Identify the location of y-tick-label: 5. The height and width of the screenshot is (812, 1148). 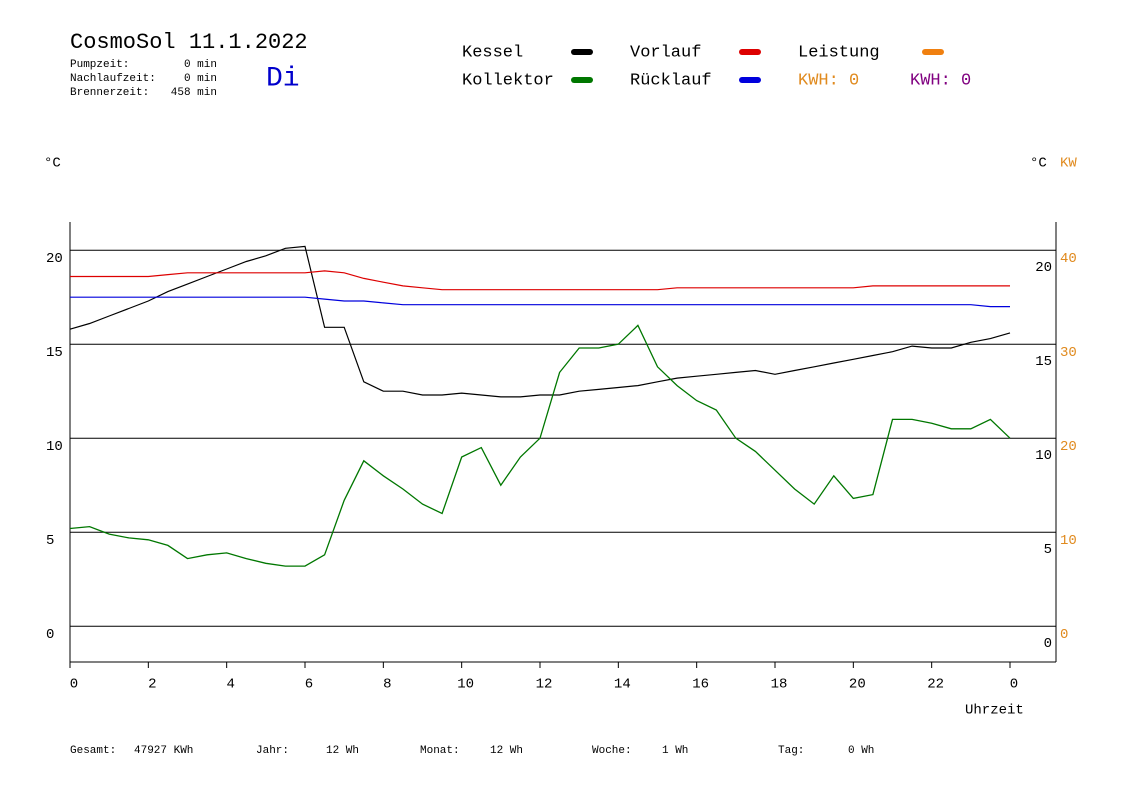
(50, 541).